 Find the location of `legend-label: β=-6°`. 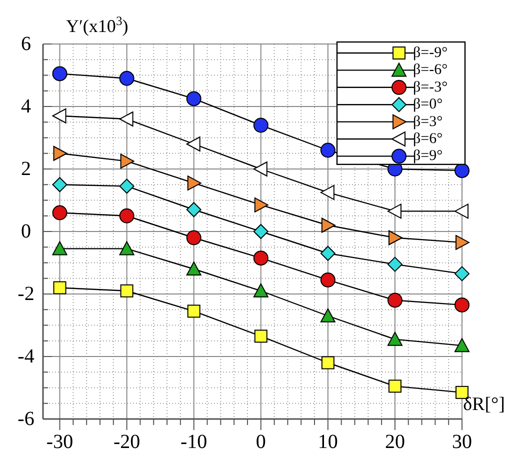

legend-label: β=-6° is located at coordinates (430, 70).